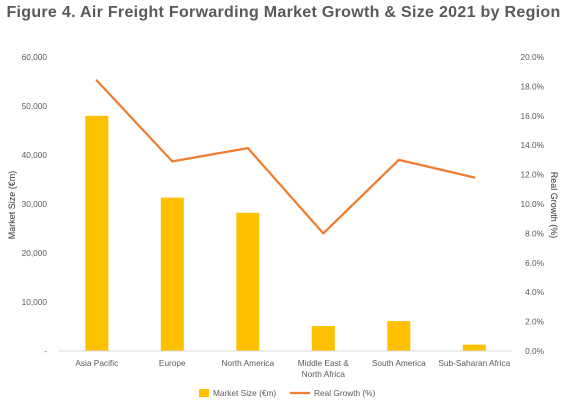 This screenshot has width=567, height=400. Describe the element at coordinates (35, 106) in the screenshot. I see `left-y-tick-label: 50,000` at that location.